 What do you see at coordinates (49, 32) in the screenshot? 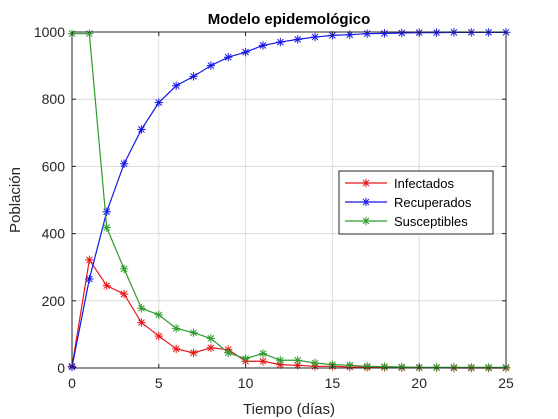
I see `y-tick-label: 1000` at bounding box center [49, 32].